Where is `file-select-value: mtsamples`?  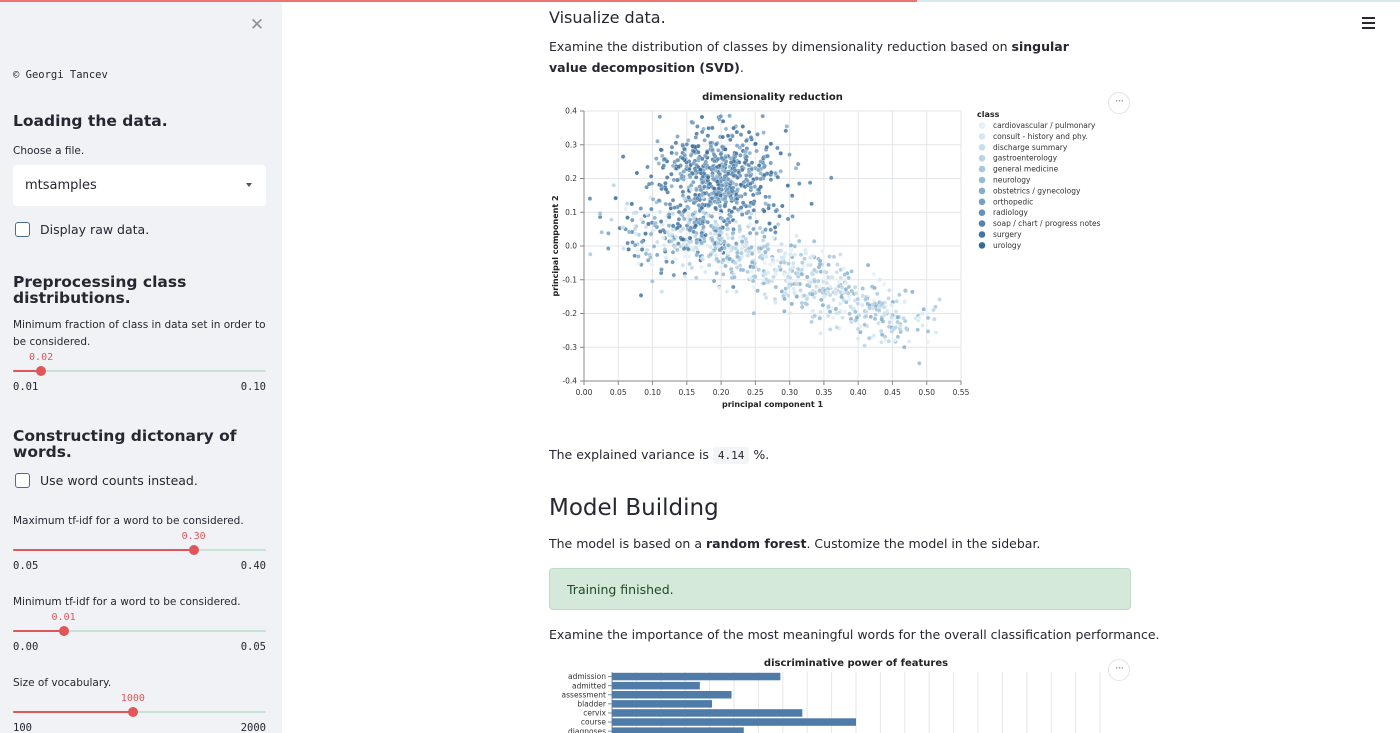 file-select-value: mtsamples is located at coordinates (61, 185).